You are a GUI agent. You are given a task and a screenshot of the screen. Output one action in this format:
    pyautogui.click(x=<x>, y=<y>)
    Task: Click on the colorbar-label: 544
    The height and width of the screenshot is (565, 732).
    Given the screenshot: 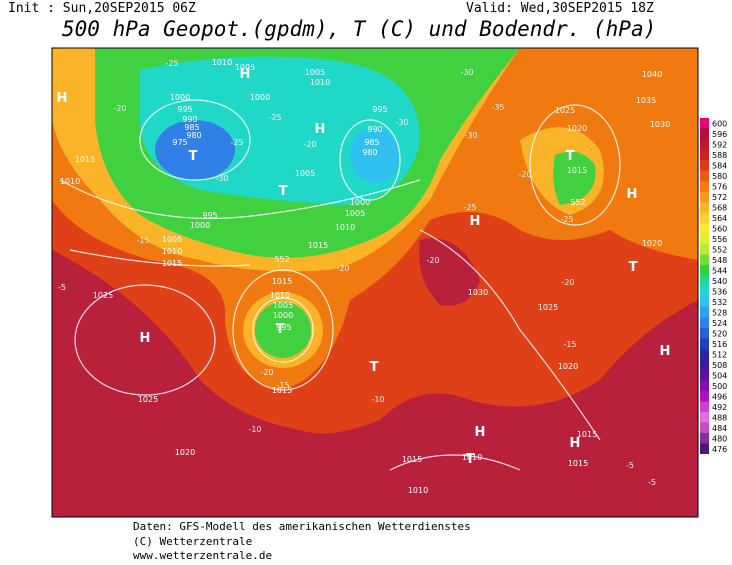 What is the action you would take?
    pyautogui.click(x=719, y=270)
    